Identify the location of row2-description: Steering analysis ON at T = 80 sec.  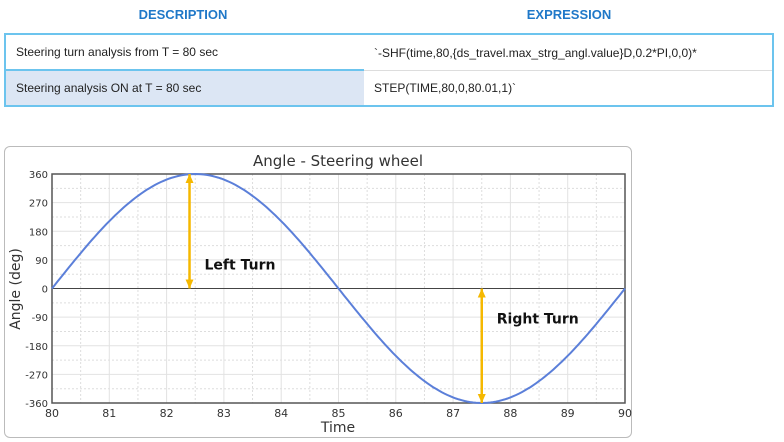
(185, 88).